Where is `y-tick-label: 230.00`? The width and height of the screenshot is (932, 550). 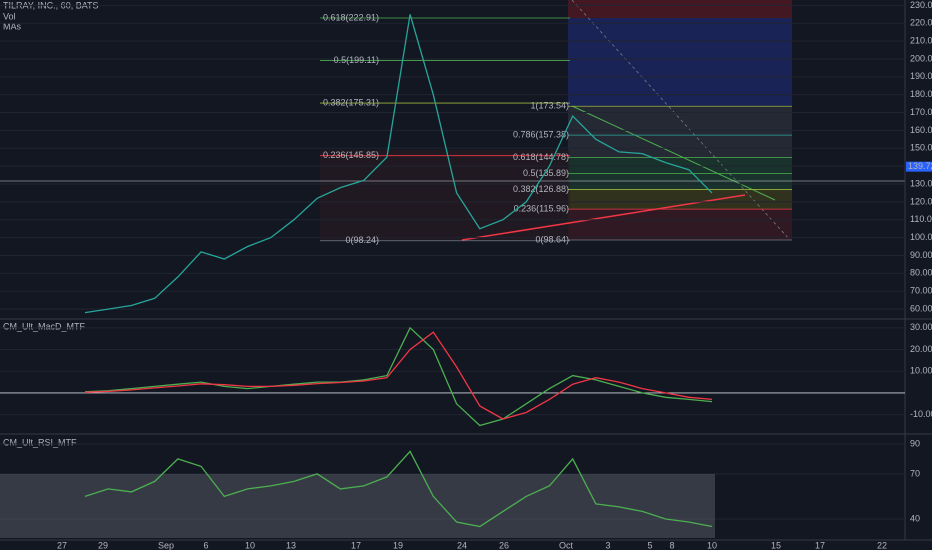 y-tick-label: 230.00 is located at coordinates (921, 5).